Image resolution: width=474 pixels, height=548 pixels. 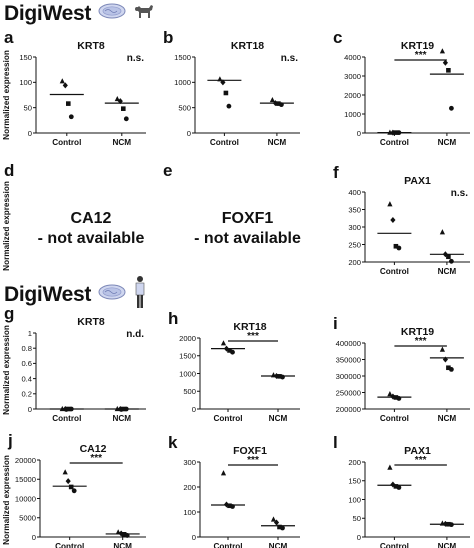 What do you see at coordinates (74, 204) in the screenshot?
I see `panel-d: d CA12 - not available` at bounding box center [74, 204].